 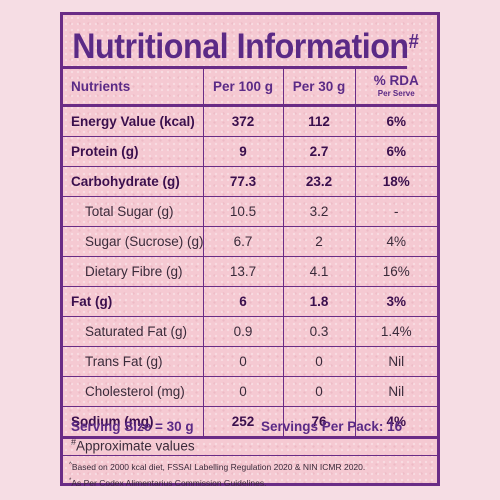 I want to click on approx-mark: #, so click(x=74, y=442).